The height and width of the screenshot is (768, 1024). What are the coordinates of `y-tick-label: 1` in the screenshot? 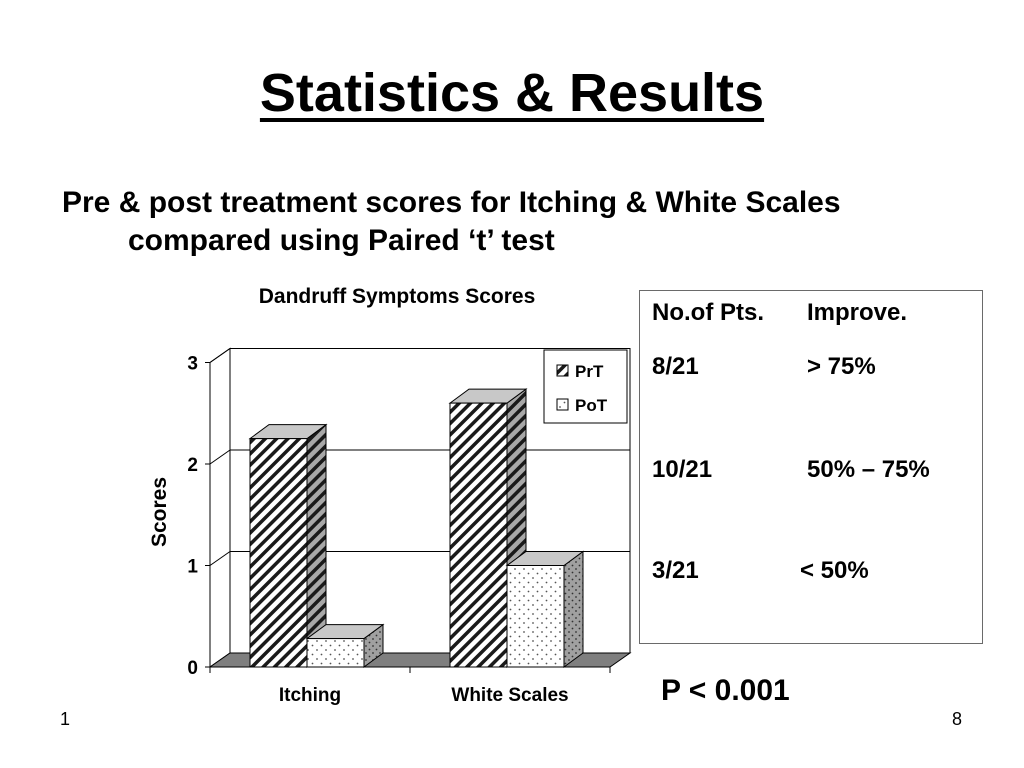 It's located at (192, 567).